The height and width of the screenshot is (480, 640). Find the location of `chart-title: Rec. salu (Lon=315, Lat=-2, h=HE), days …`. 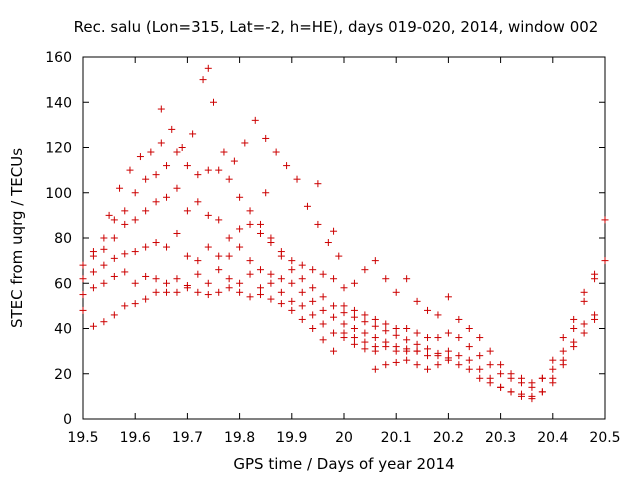

chart-title: Rec. salu (Lon=315, Lat=-2, h=HE), days … is located at coordinates (336, 27).